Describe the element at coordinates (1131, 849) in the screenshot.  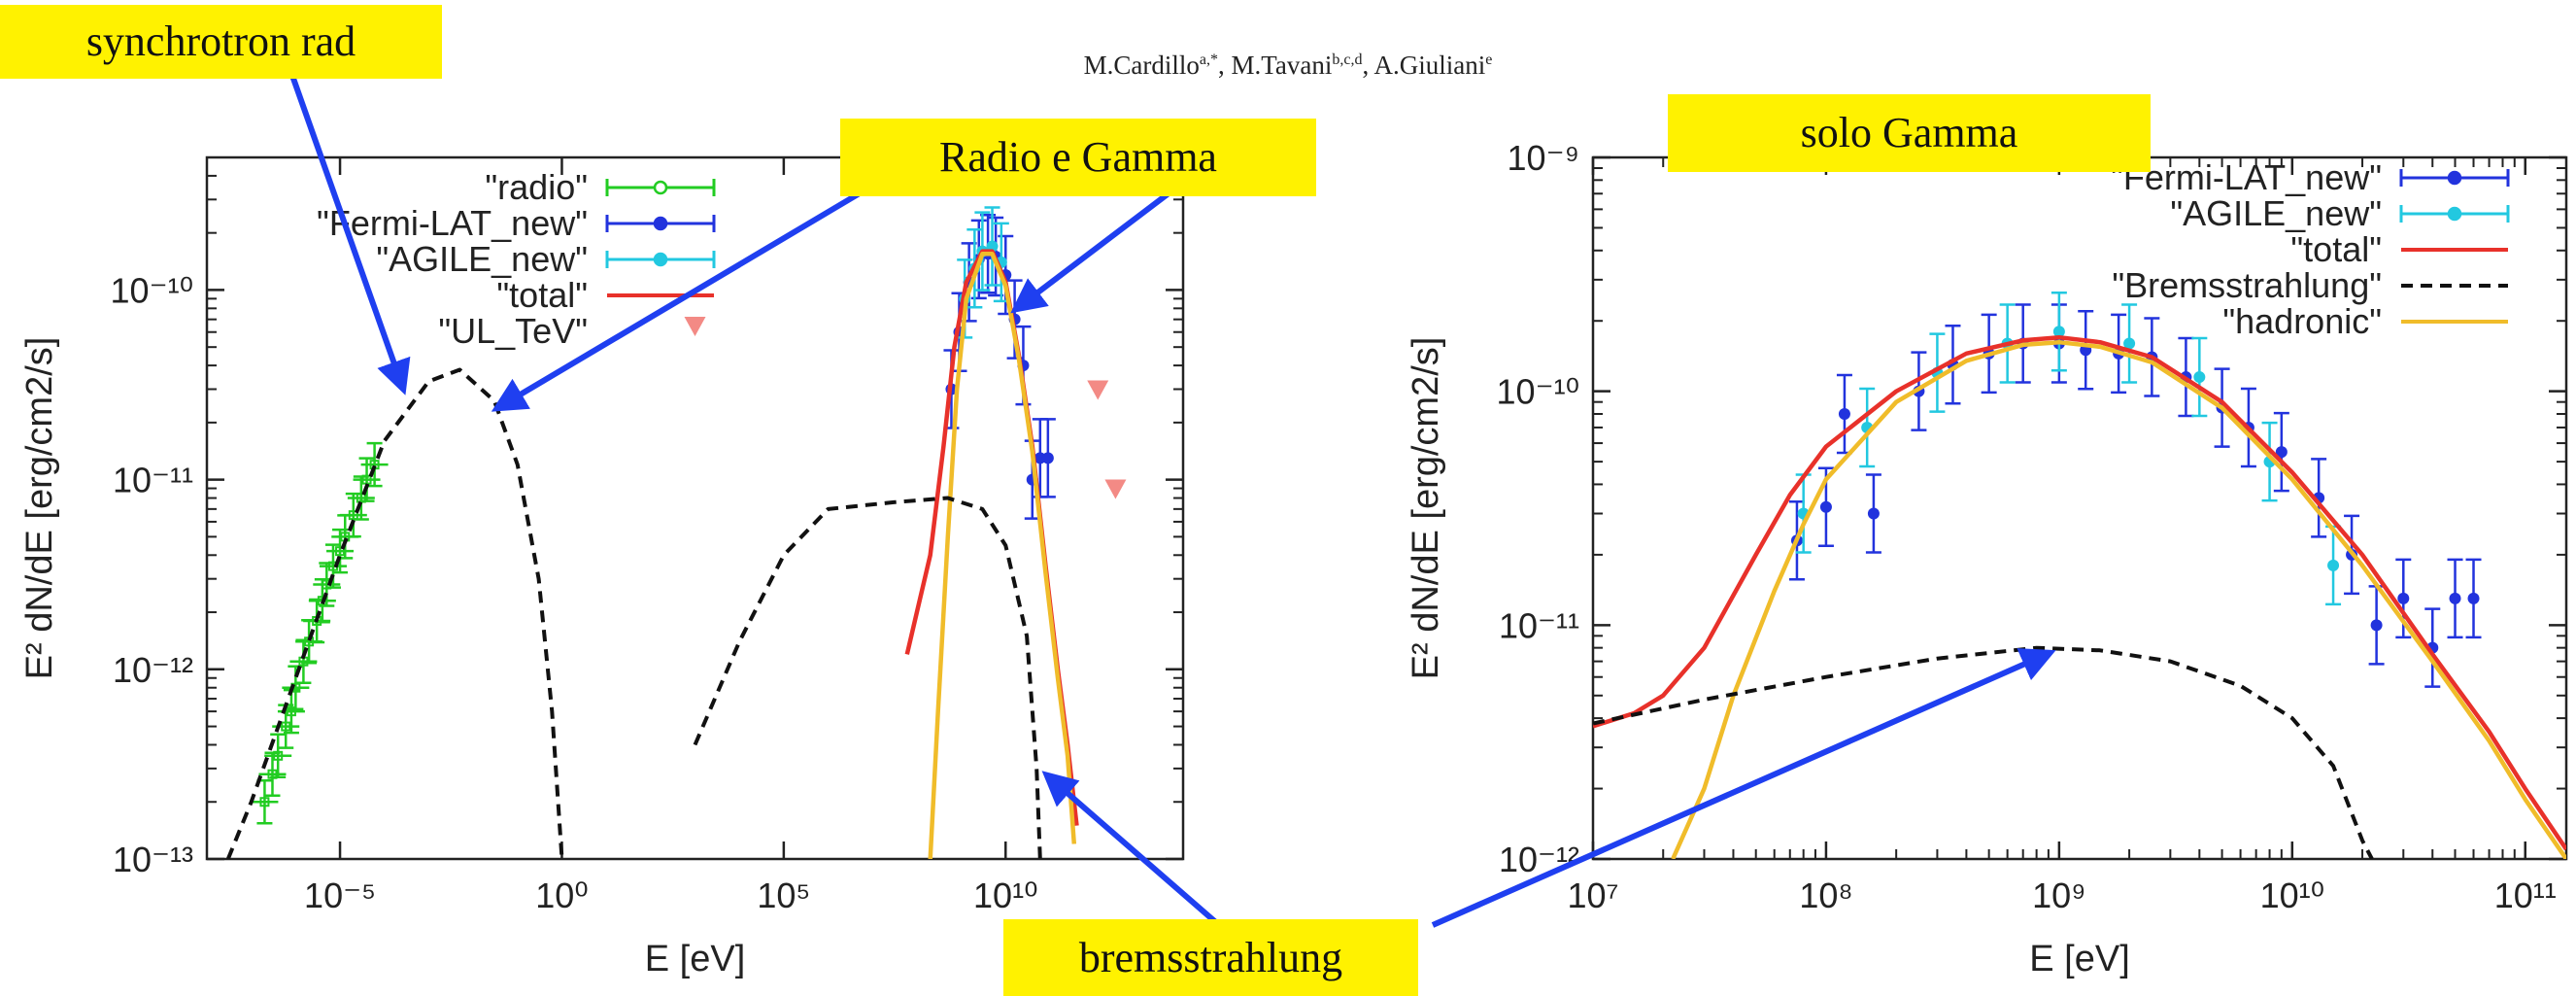
I see `arrow-brems-left` at that location.